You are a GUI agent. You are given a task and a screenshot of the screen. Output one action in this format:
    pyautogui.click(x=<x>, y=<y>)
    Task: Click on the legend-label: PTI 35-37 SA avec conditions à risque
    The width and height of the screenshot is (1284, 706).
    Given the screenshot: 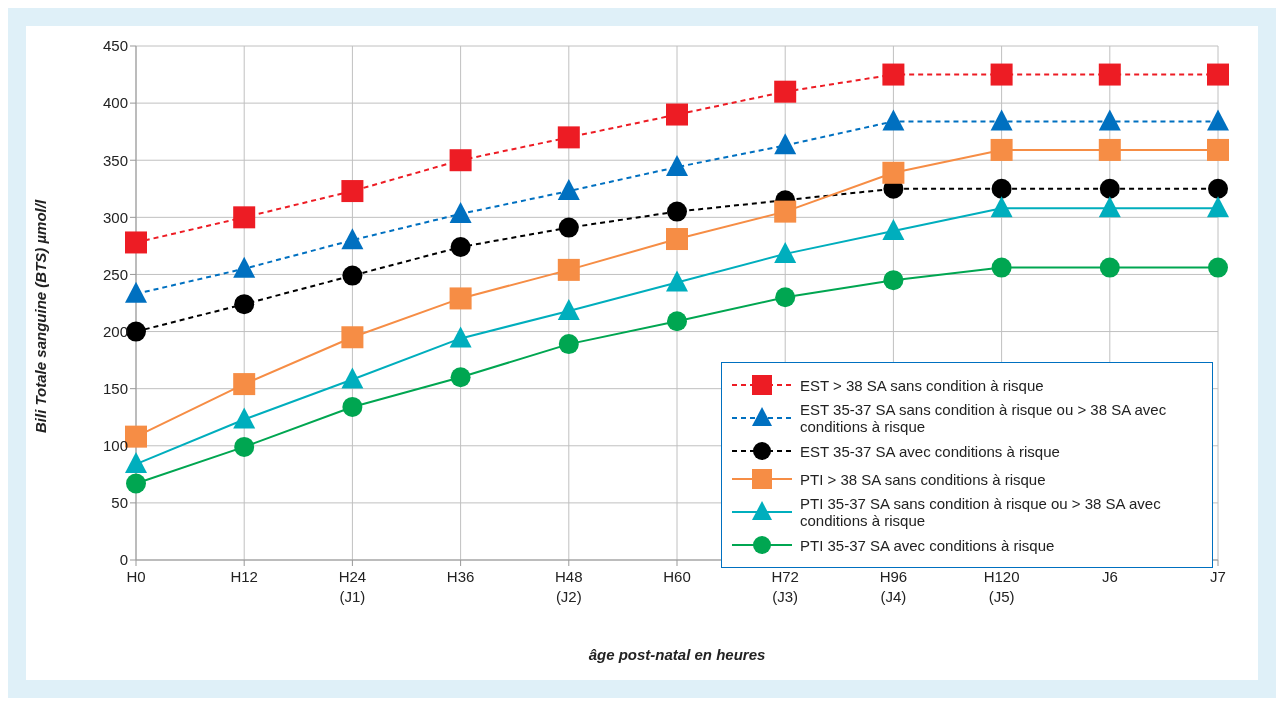 What is the action you would take?
    pyautogui.click(x=927, y=545)
    